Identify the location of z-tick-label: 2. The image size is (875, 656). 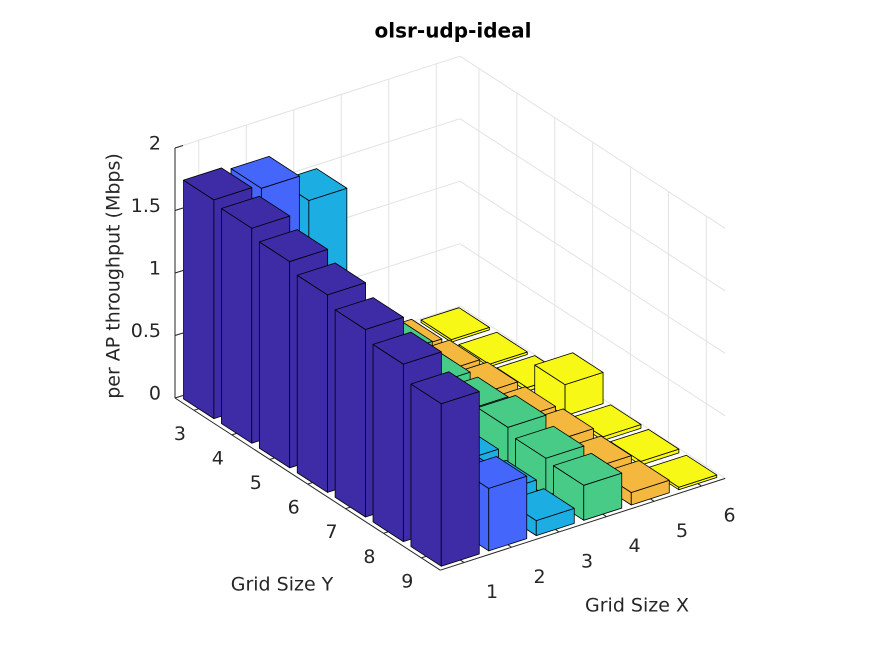
(155, 144).